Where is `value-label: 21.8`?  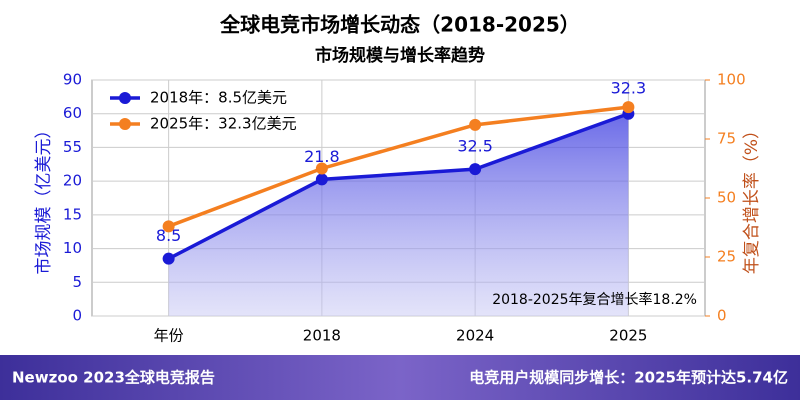 value-label: 21.8 is located at coordinates (322, 156).